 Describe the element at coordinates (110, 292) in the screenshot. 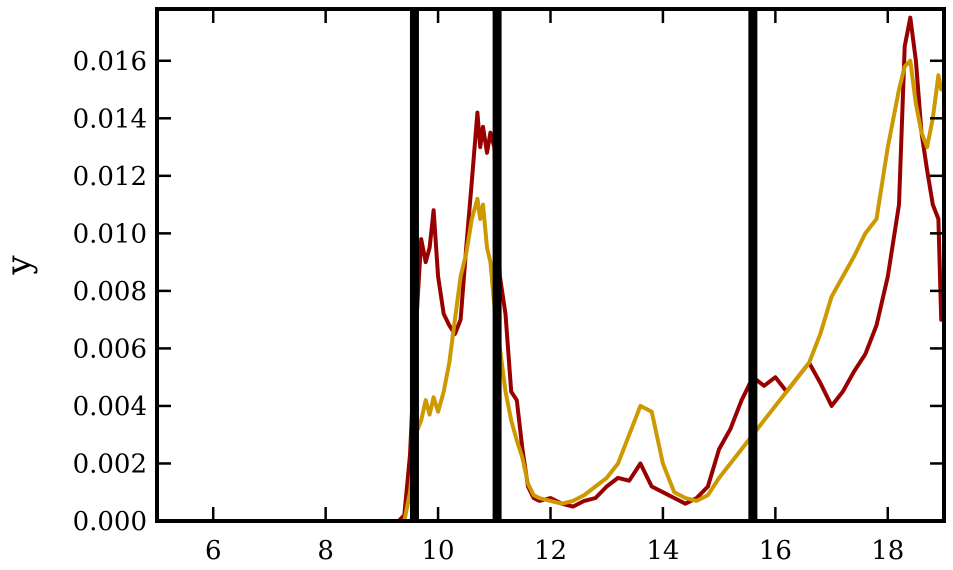

I see `y-tick-label: 0.008` at that location.